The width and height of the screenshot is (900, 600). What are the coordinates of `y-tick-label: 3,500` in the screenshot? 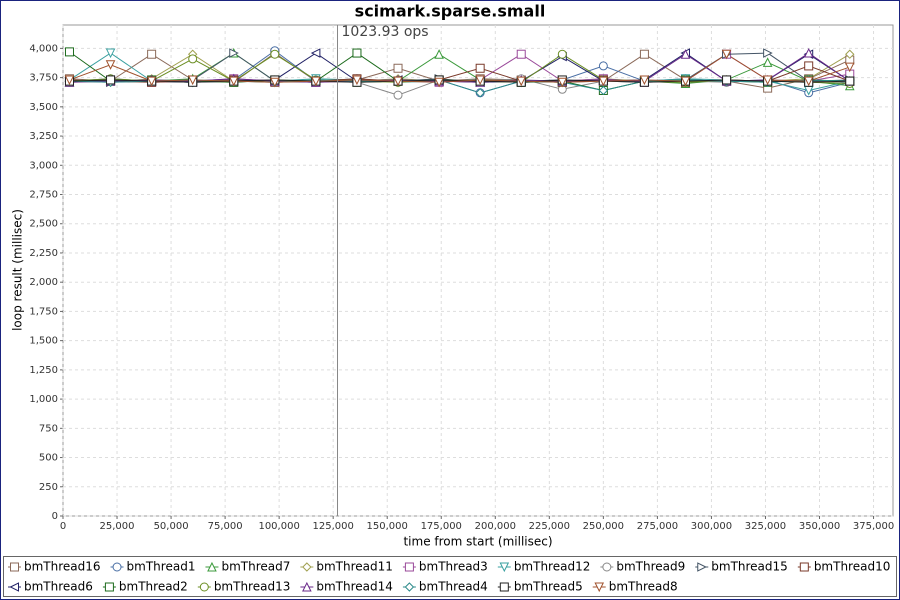 It's located at (43, 107).